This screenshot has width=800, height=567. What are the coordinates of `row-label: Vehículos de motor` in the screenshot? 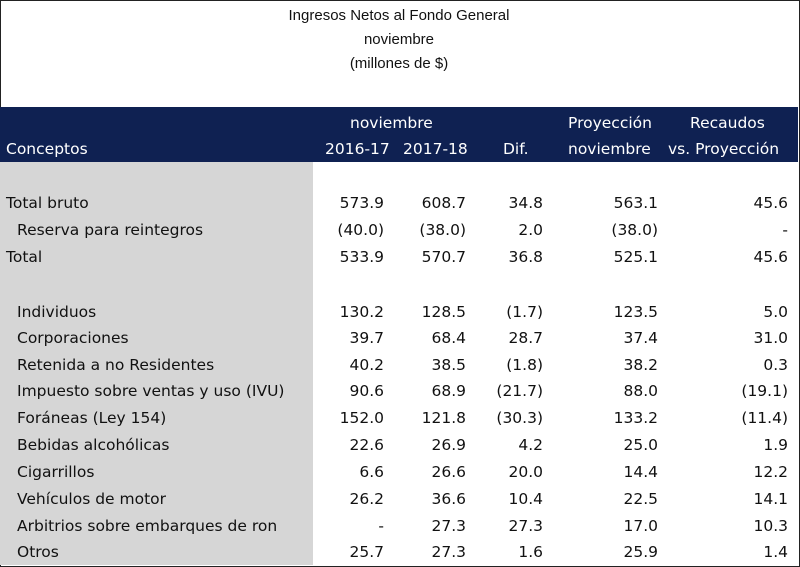 It's located at (92, 499).